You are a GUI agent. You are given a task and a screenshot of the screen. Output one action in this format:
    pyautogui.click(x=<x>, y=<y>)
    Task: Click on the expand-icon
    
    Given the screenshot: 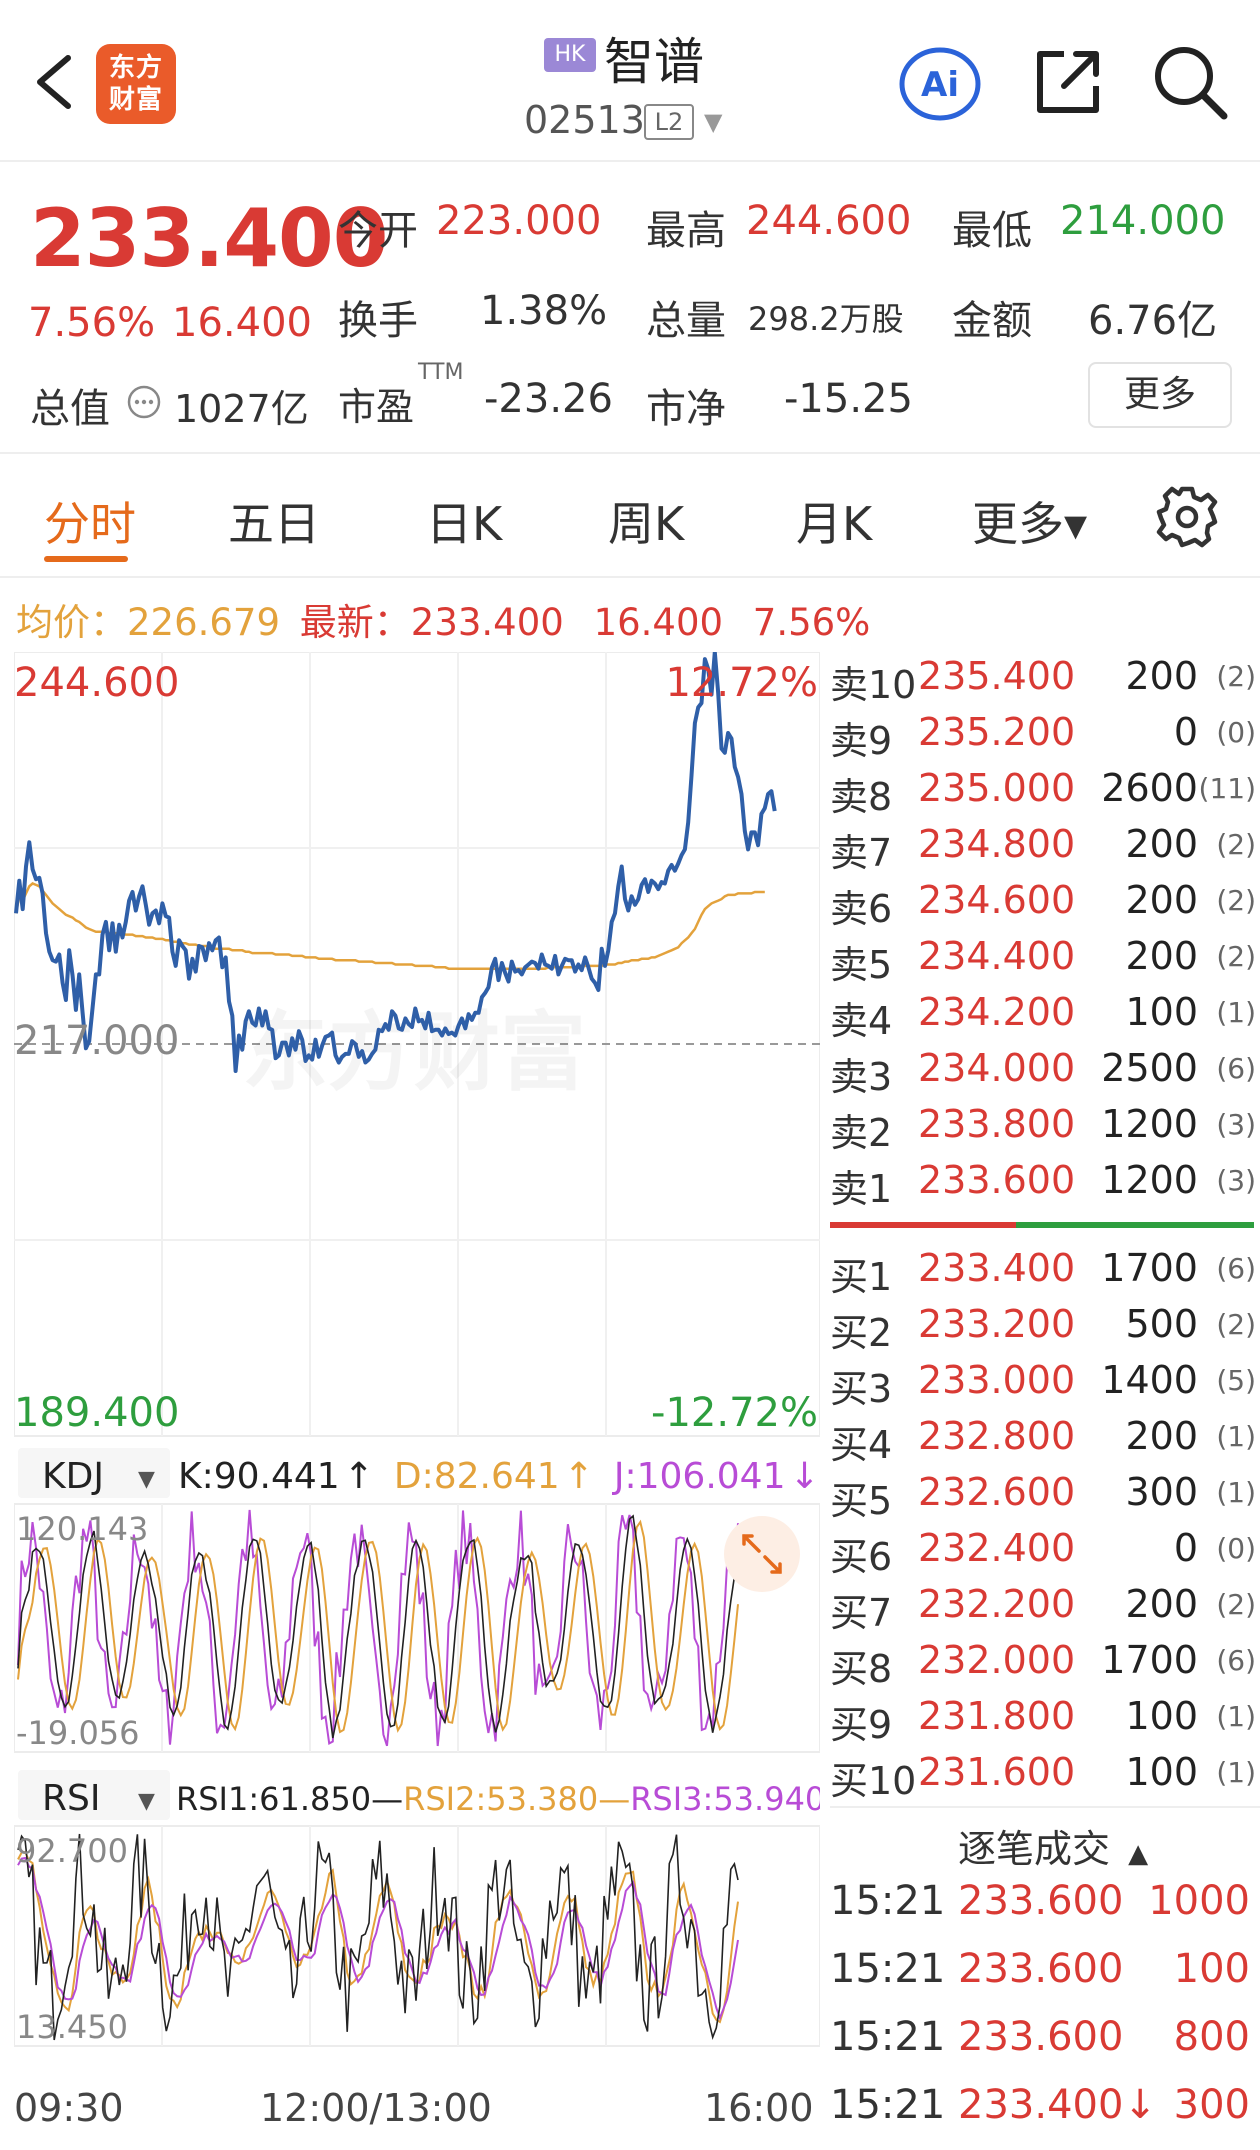 What is the action you would take?
    pyautogui.click(x=762, y=1554)
    